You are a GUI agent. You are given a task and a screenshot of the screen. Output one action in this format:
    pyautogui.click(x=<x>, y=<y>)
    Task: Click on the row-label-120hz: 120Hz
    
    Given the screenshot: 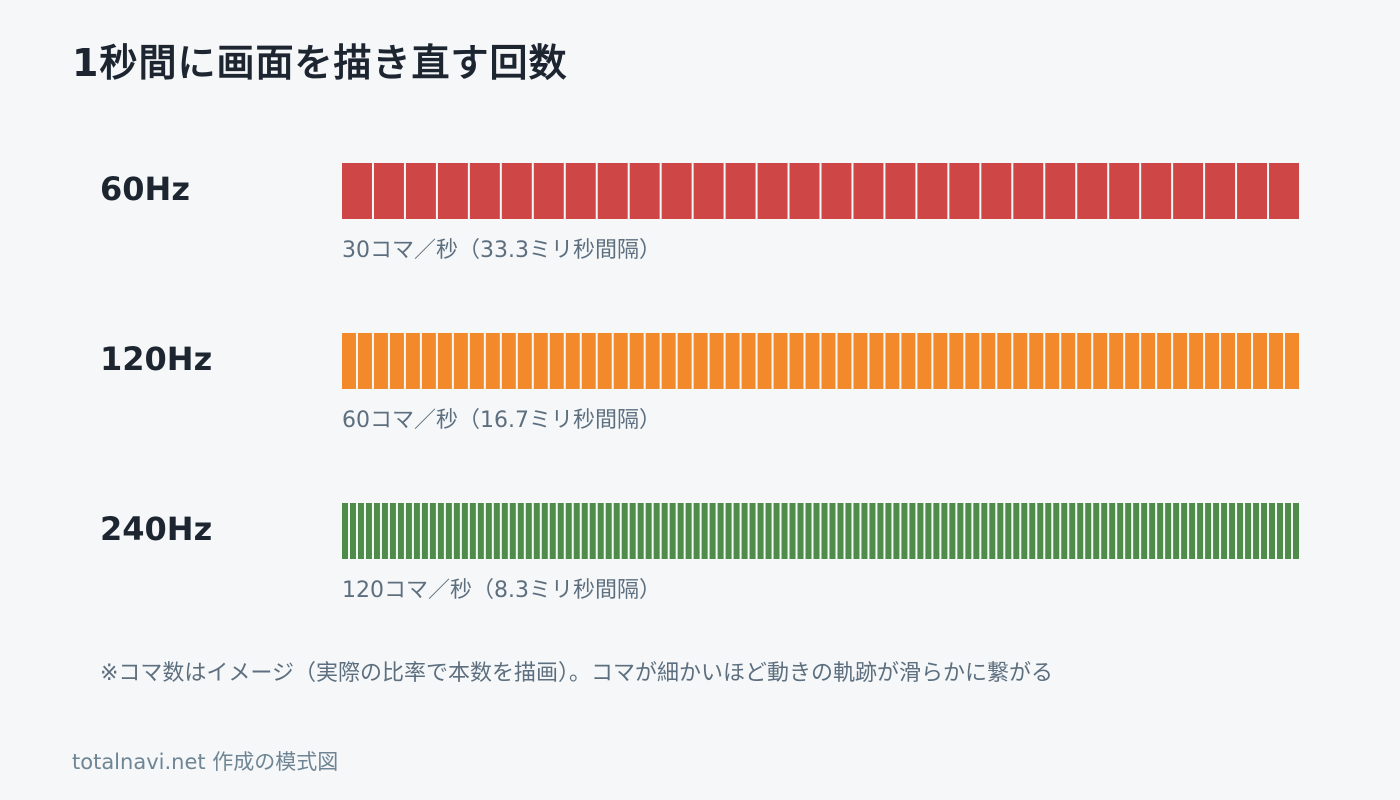 What is the action you would take?
    pyautogui.click(x=156, y=359)
    